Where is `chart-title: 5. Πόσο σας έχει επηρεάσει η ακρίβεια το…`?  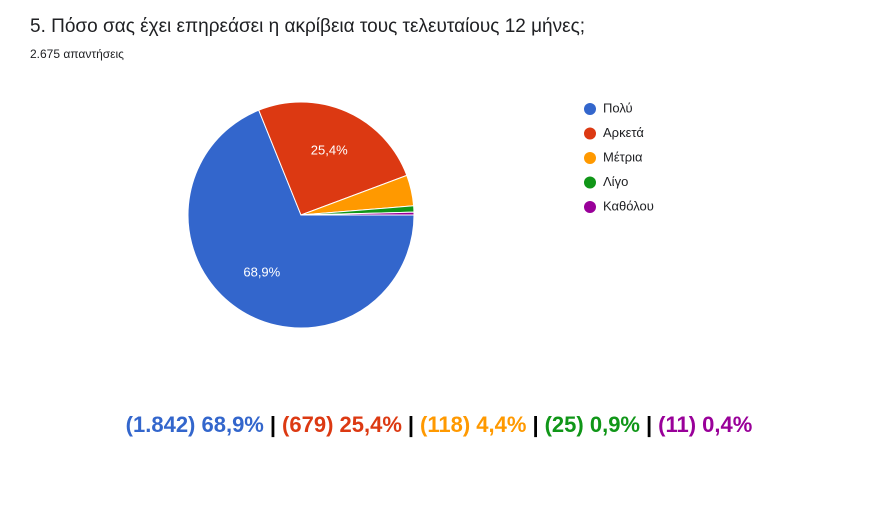 chart-title: 5. Πόσο σας έχει επηρεάσει η ακρίβεια το… is located at coordinates (307, 26).